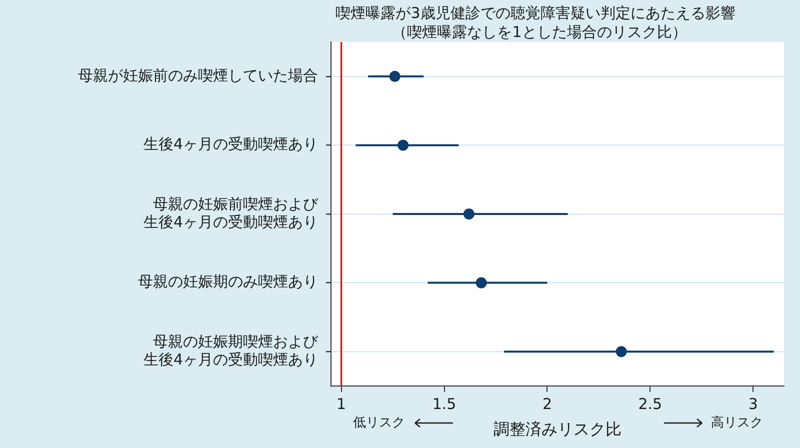  Describe the element at coordinates (341, 403) in the screenshot. I see `x-tick-label: 1` at that location.